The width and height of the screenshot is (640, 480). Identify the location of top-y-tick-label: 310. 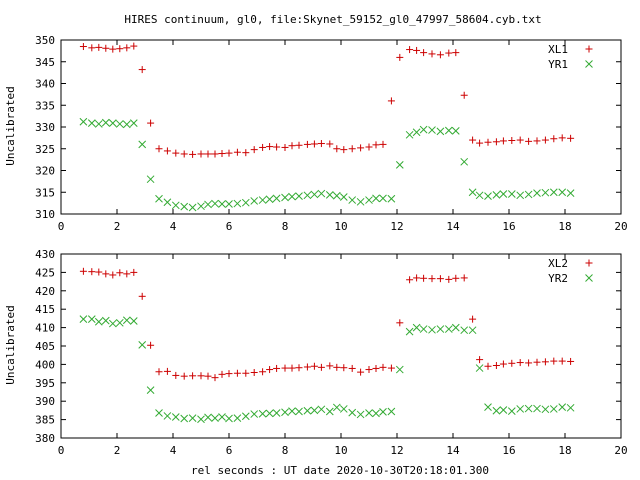
(45, 214).